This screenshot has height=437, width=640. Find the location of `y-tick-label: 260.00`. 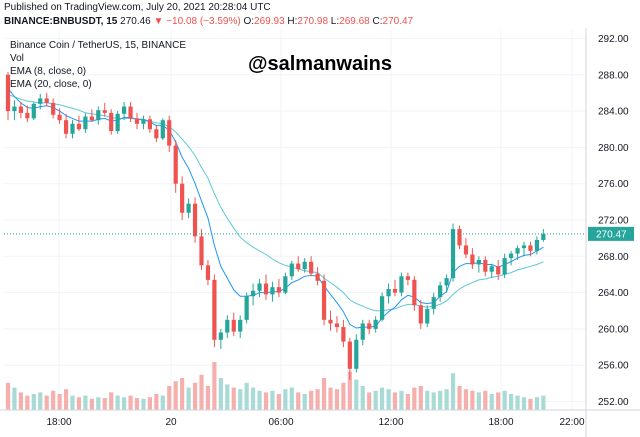

y-tick-label: 260.00 is located at coordinates (613, 329).